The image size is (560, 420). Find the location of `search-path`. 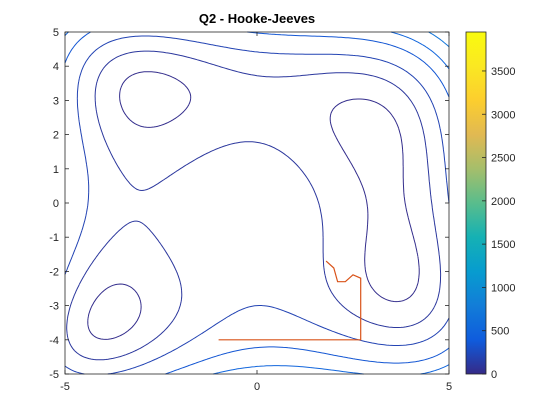

search-path is located at coordinates (290, 300).